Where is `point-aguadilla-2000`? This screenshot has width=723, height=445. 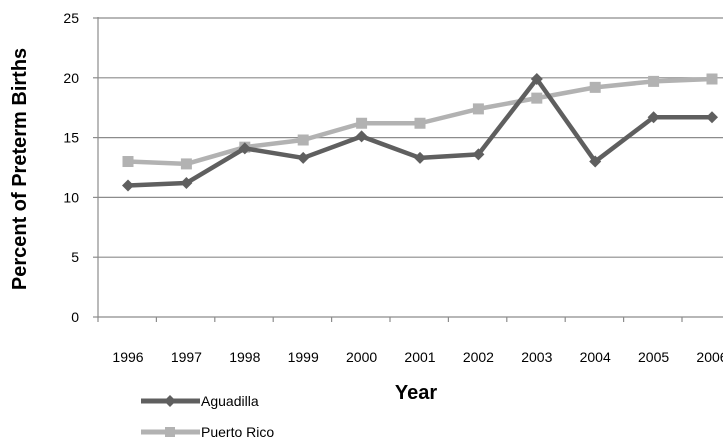 point-aguadilla-2000 is located at coordinates (361, 136).